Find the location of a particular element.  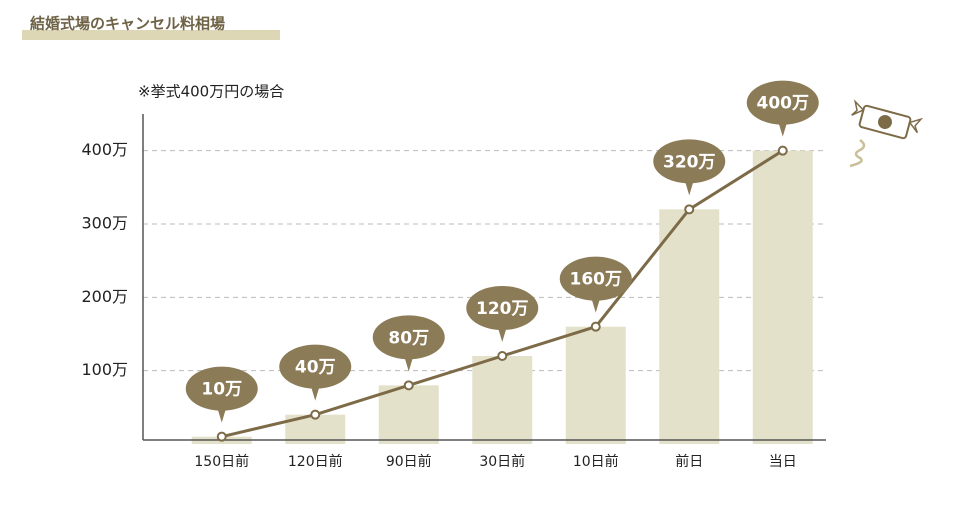

money-icon is located at coordinates (887, 119).